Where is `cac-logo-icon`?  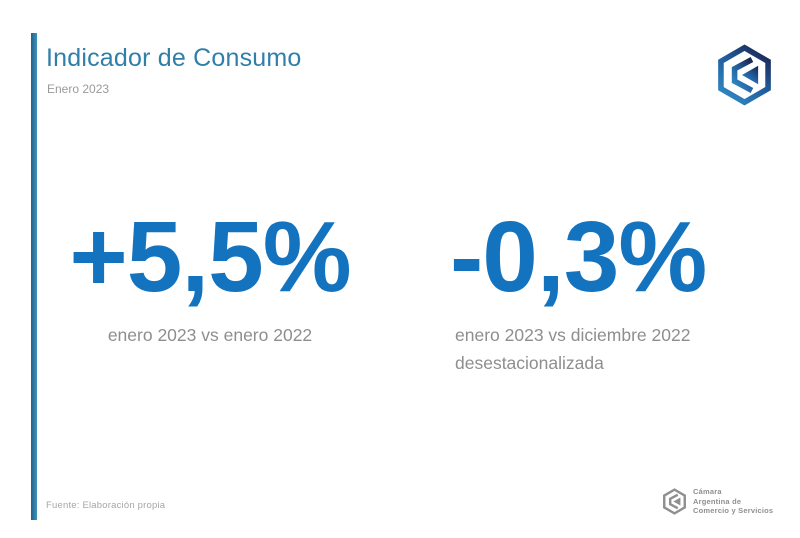
cac-logo-icon is located at coordinates (744, 75).